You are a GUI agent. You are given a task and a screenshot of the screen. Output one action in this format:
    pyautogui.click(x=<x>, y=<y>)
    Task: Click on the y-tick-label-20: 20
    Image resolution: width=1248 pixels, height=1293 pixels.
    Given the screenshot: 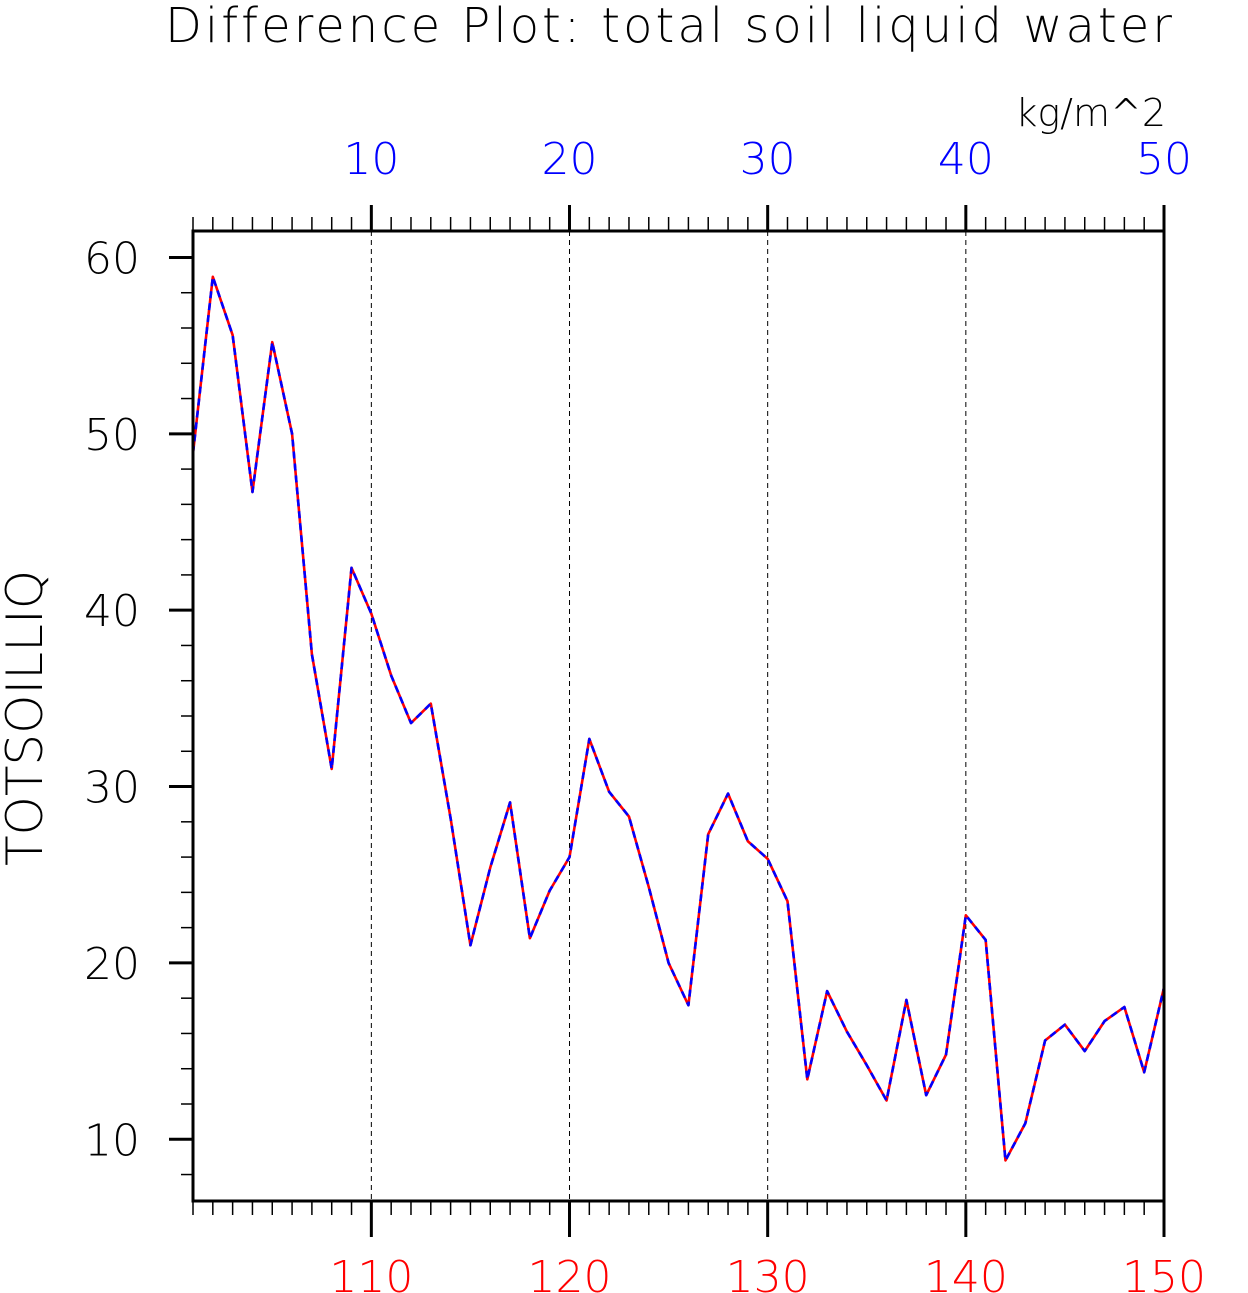 What is the action you would take?
    pyautogui.click(x=112, y=964)
    